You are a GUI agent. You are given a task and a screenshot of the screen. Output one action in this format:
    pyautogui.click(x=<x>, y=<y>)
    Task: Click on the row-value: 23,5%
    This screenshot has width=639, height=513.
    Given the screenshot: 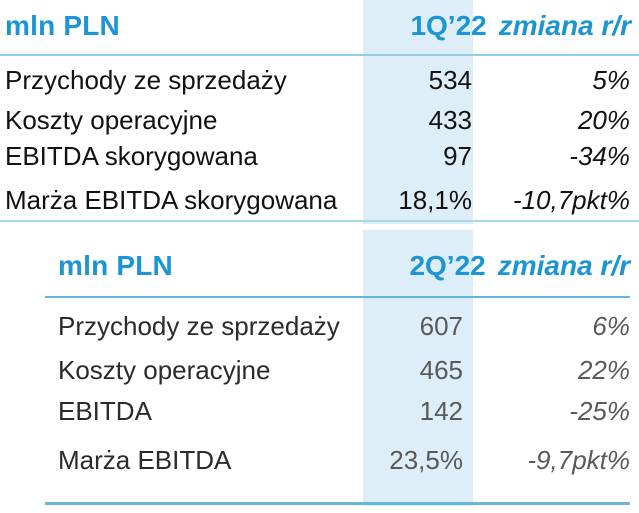 What is the action you would take?
    pyautogui.click(x=426, y=460)
    